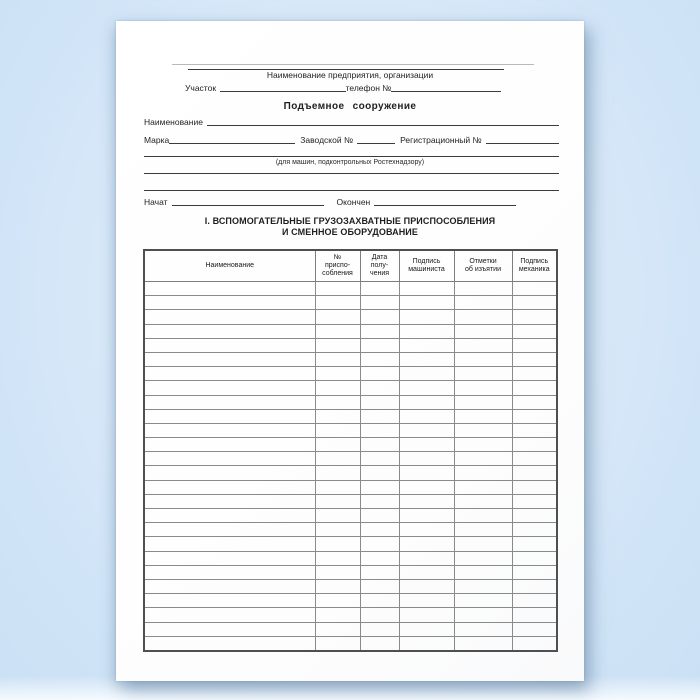 Image resolution: width=700 pixels, height=700 pixels. Describe the element at coordinates (247, 205) in the screenshot. I see `started-field-line` at that location.